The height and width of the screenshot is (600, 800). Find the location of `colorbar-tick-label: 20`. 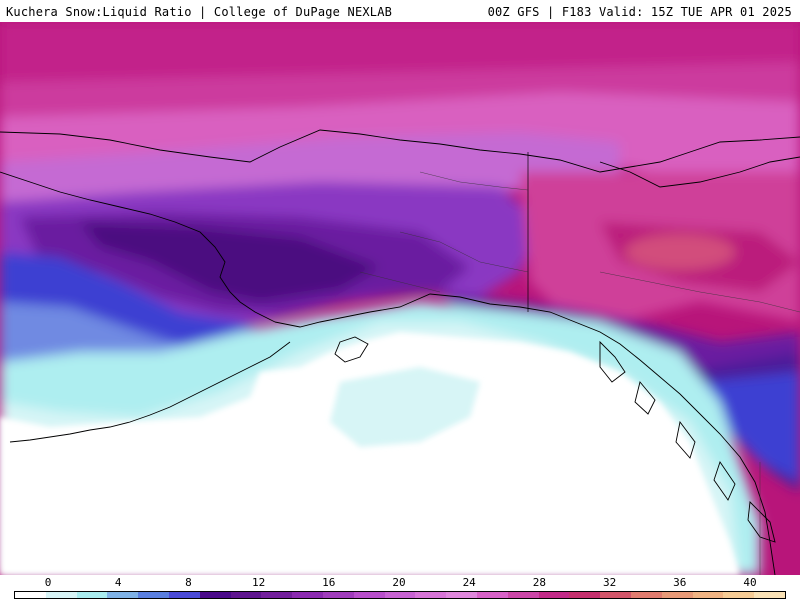

colorbar-tick-label: 20 is located at coordinates (399, 582).